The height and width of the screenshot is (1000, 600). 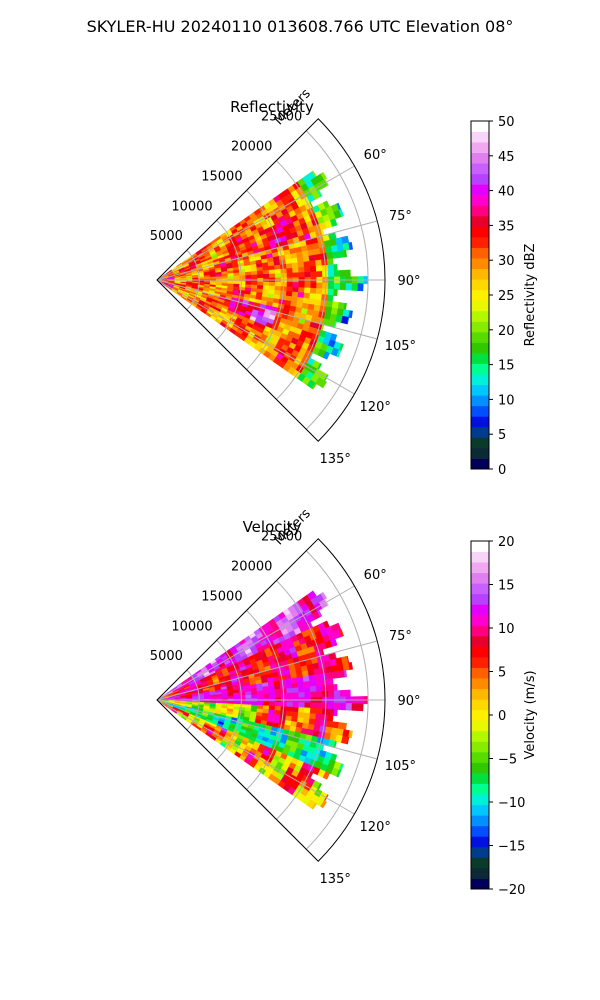 I want to click on colorbar-tick-label: 0, so click(x=502, y=470).